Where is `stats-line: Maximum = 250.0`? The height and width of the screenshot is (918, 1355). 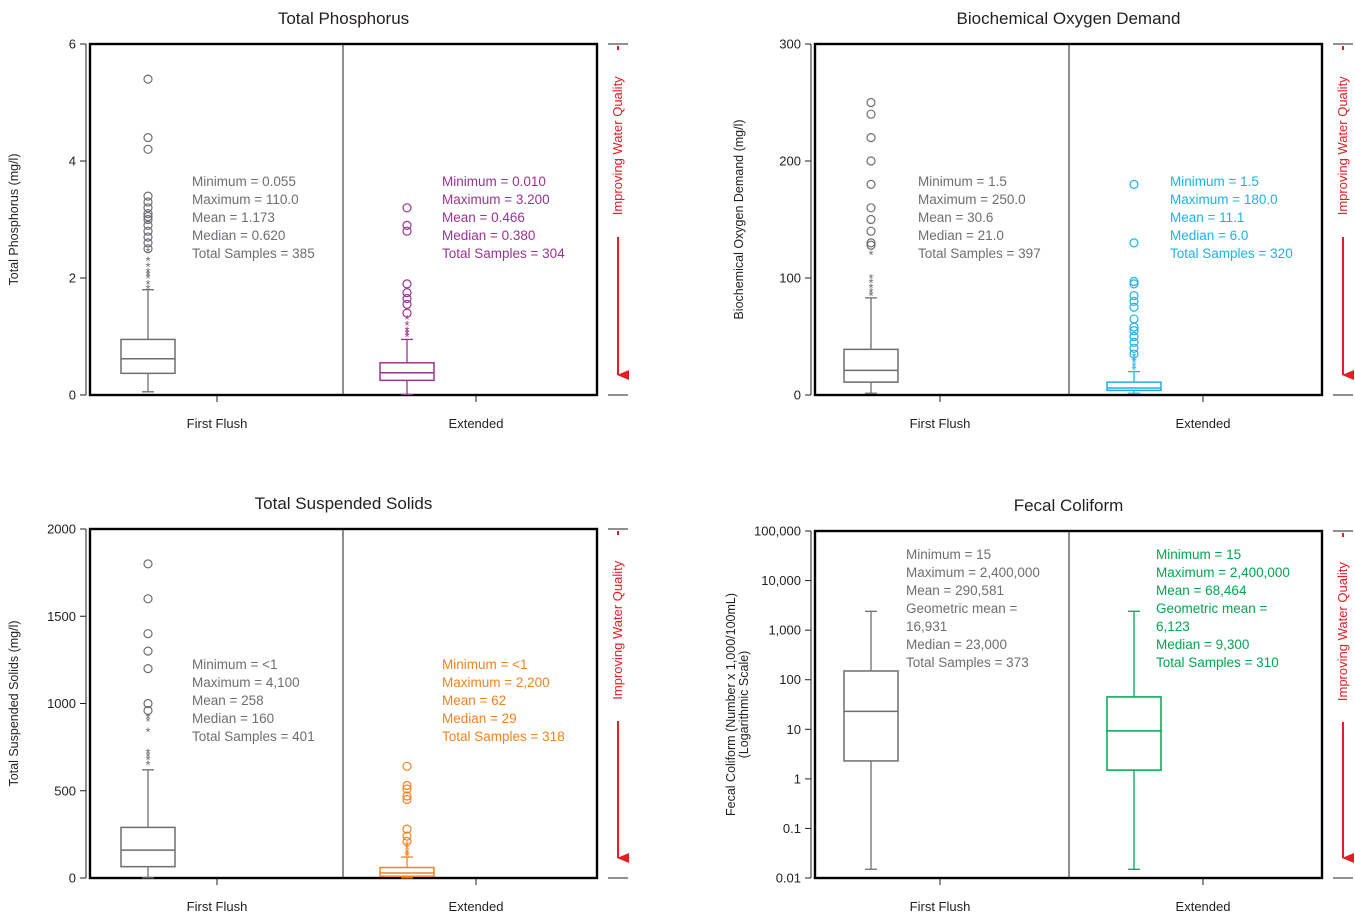
stats-line: Maximum = 250.0 is located at coordinates (972, 199).